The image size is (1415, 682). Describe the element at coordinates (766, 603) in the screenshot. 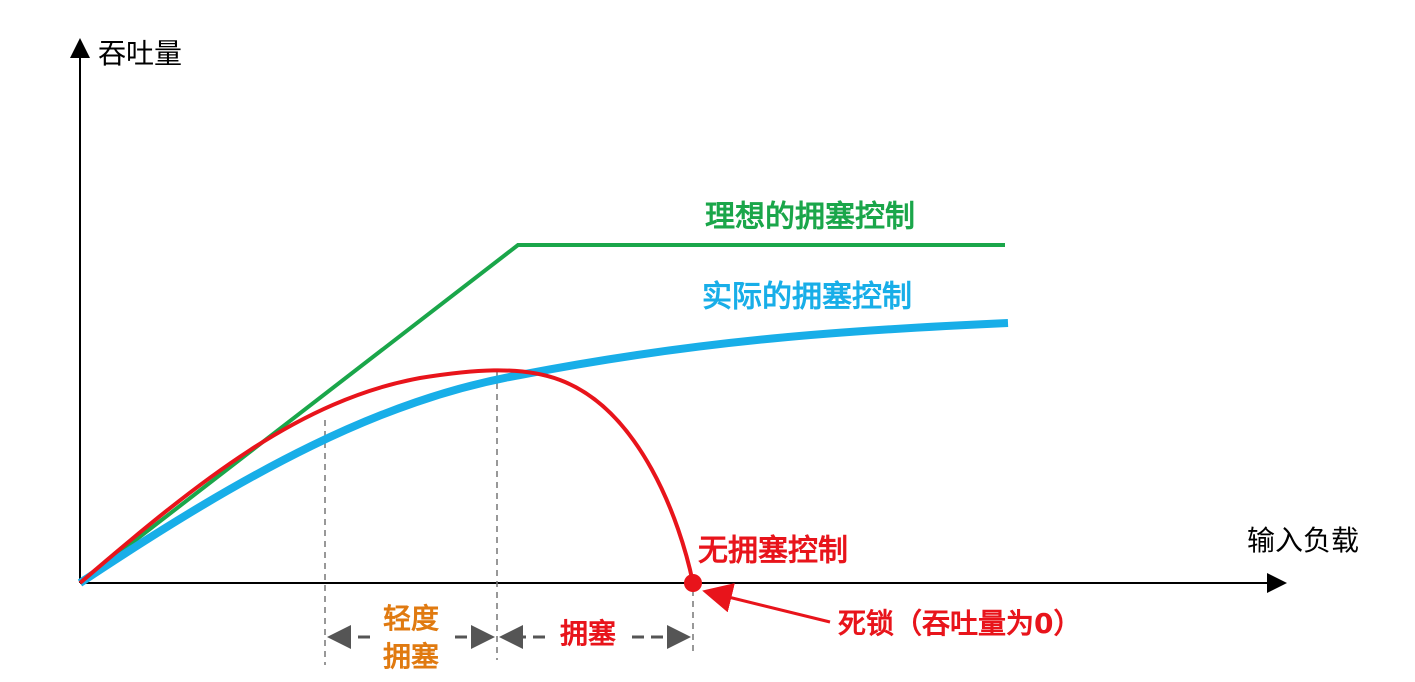

I see `annotation-arrow` at that location.